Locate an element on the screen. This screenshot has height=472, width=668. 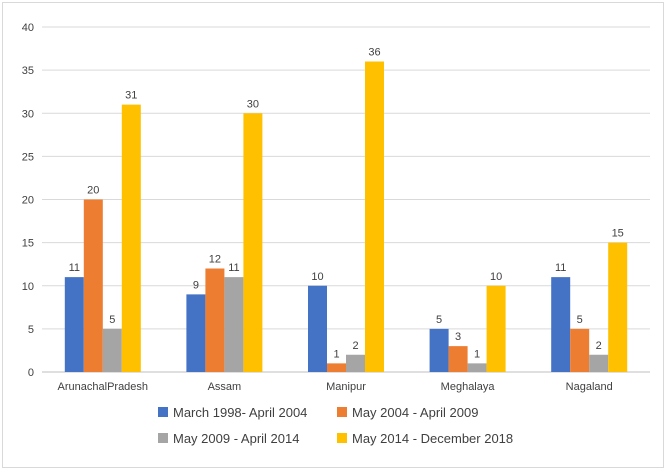
data-label: 36 is located at coordinates (374, 53).